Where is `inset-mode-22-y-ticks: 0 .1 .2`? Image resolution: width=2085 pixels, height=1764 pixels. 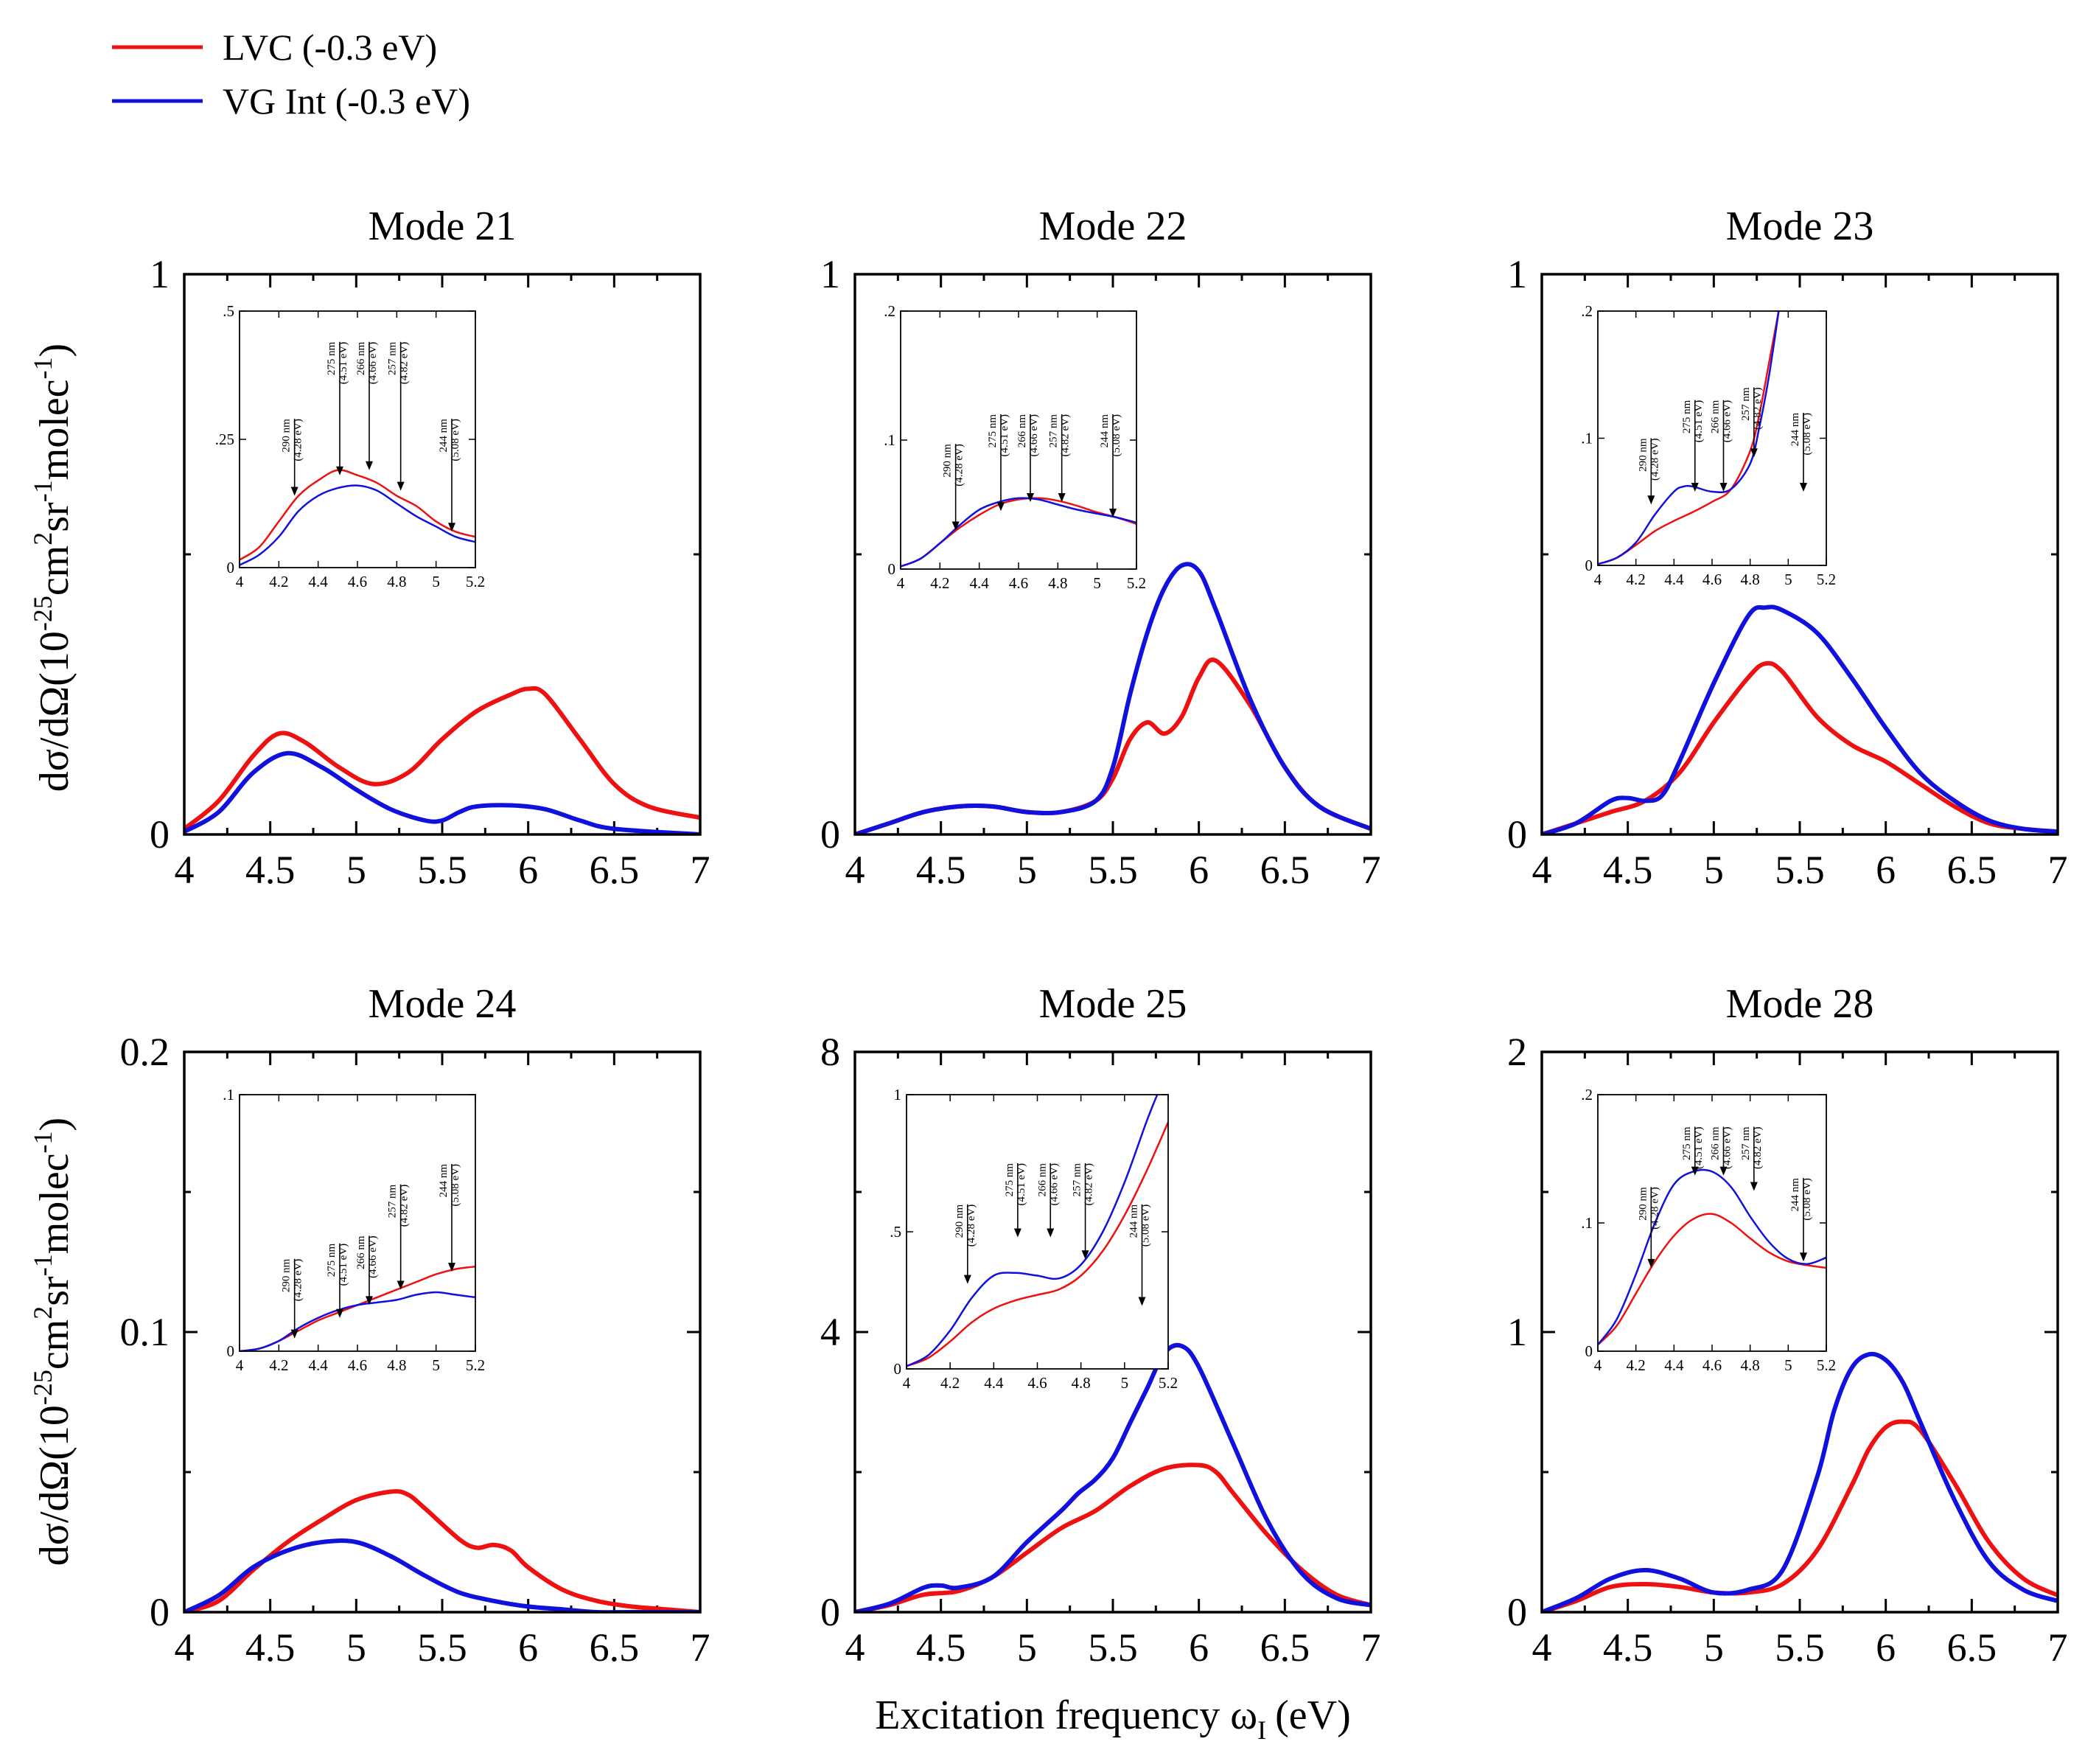 inset-mode-22-y-ticks: 0 .1 .2 is located at coordinates (1010, 440).